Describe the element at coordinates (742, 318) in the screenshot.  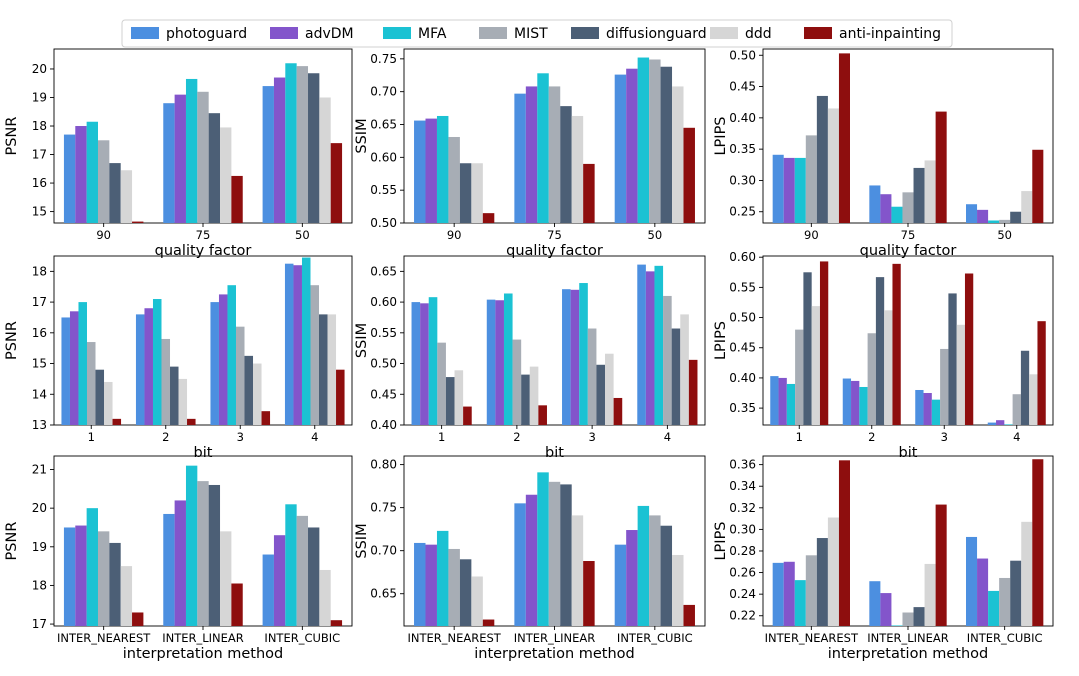
I see `y-tick-label: 0.50` at that location.